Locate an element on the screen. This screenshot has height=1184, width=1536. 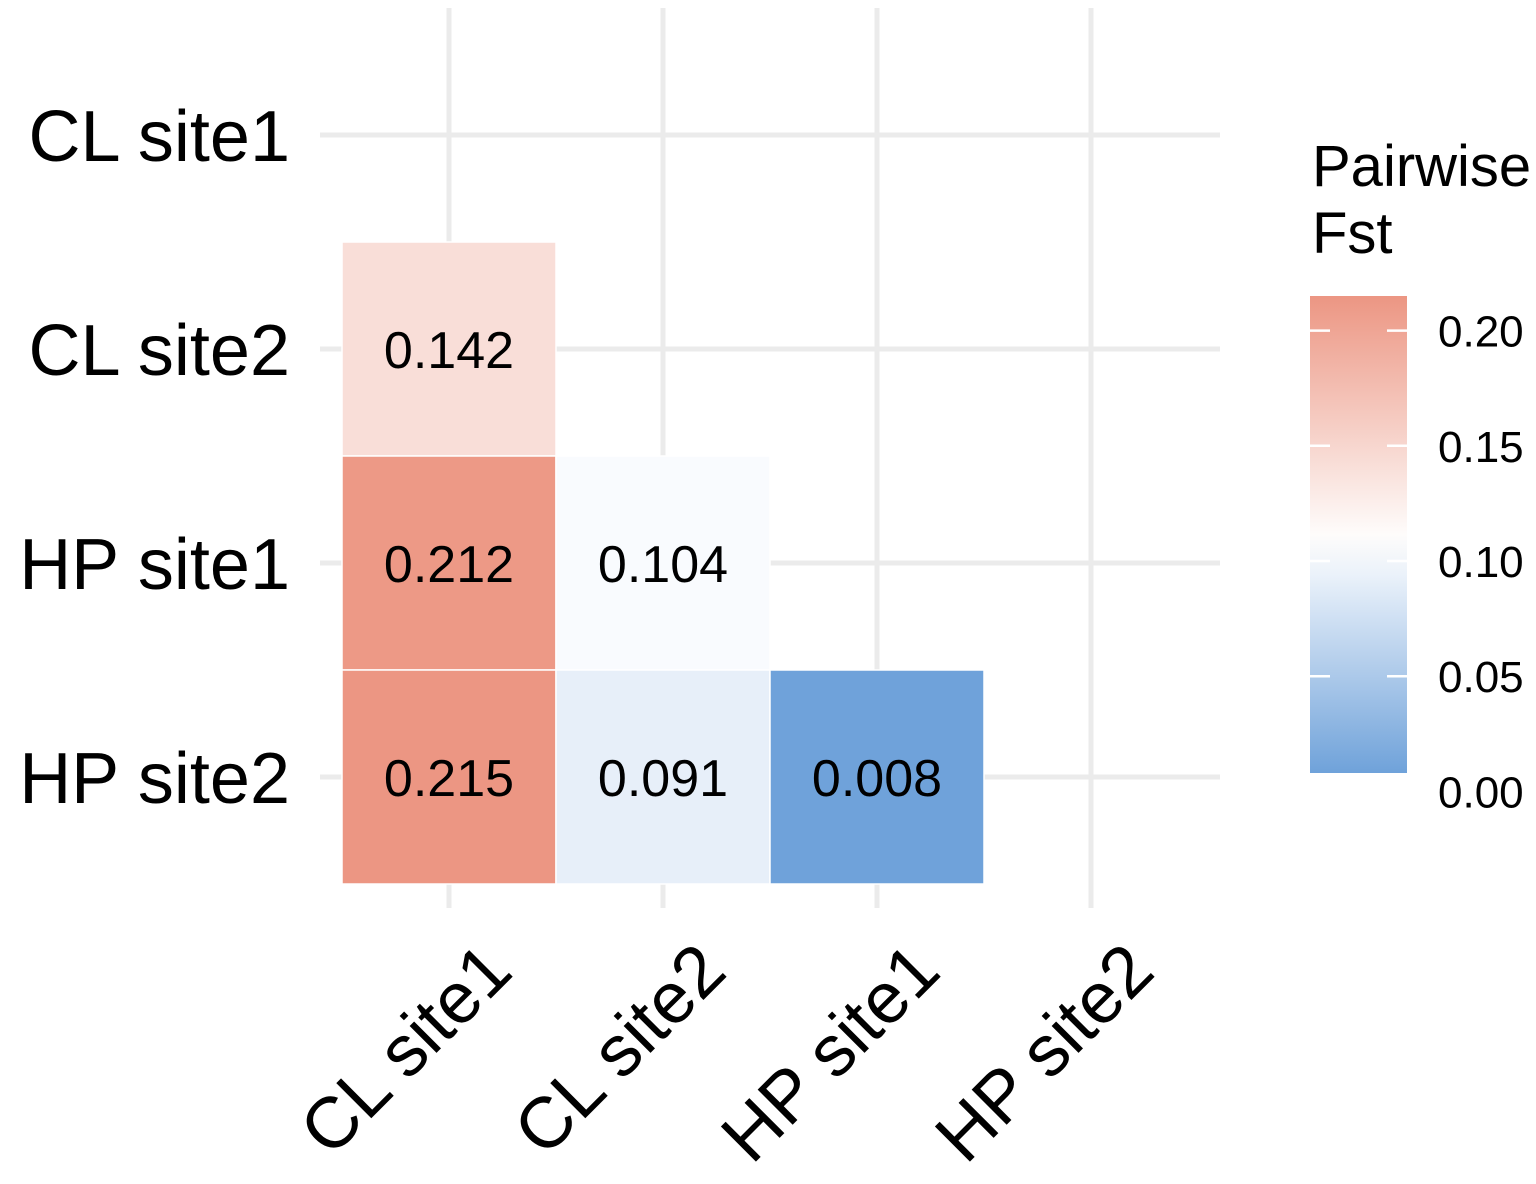
y-axis-tick-labels: CL site1 CL site2 HP site1 HP site2 is located at coordinates (154, 458).